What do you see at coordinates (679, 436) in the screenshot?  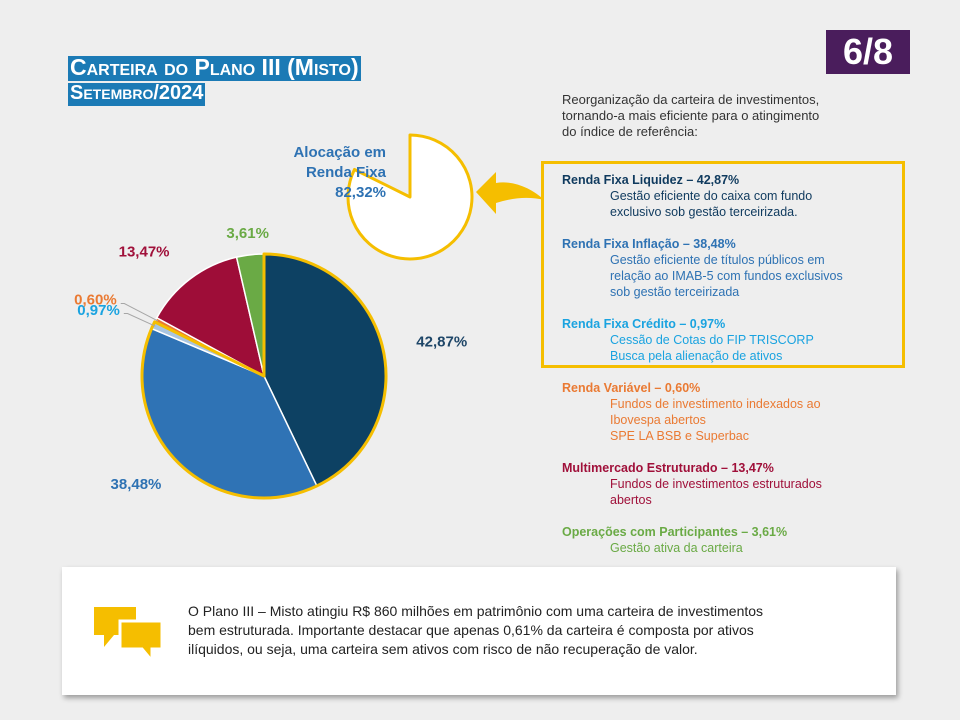 I see `category-description-line: SPE LA BSB e Superbac` at bounding box center [679, 436].